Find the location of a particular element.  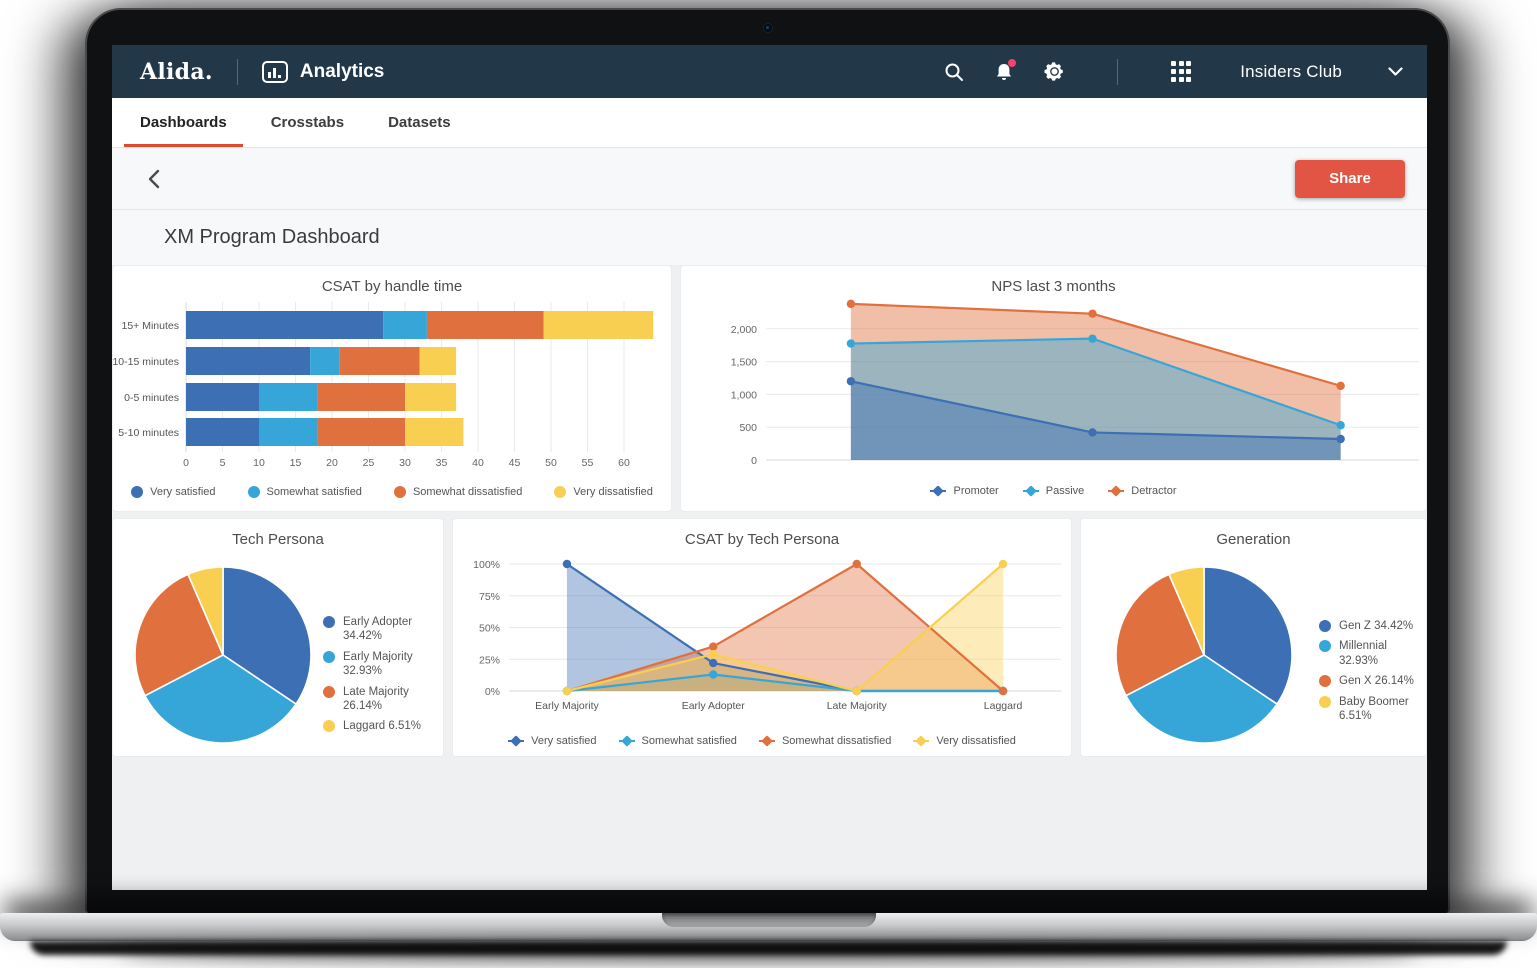

legend-item: Gen Z 34.42% is located at coordinates (1372, 626).